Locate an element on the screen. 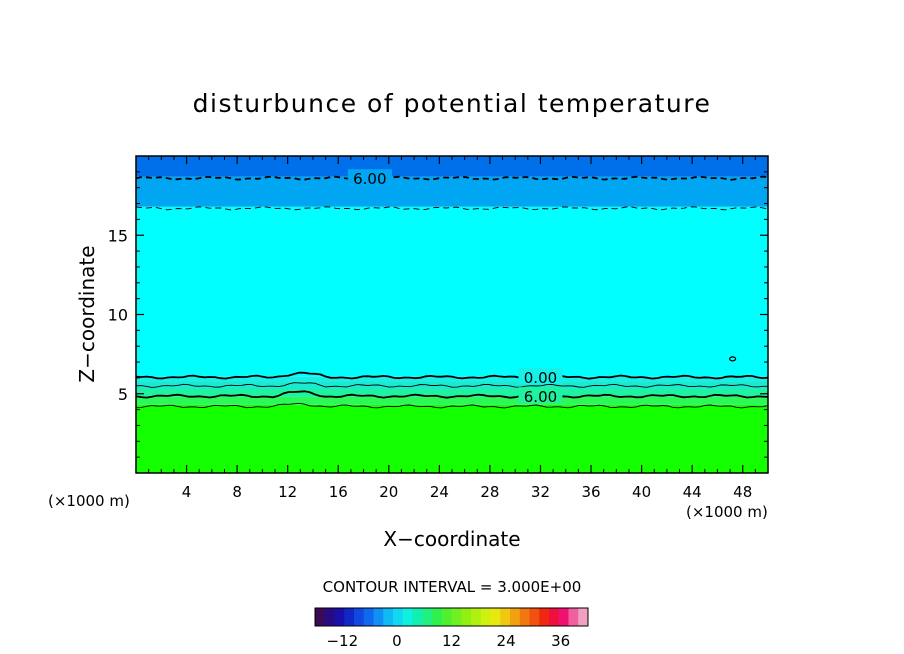 The width and height of the screenshot is (904, 654). contour-closed-small is located at coordinates (733, 359).